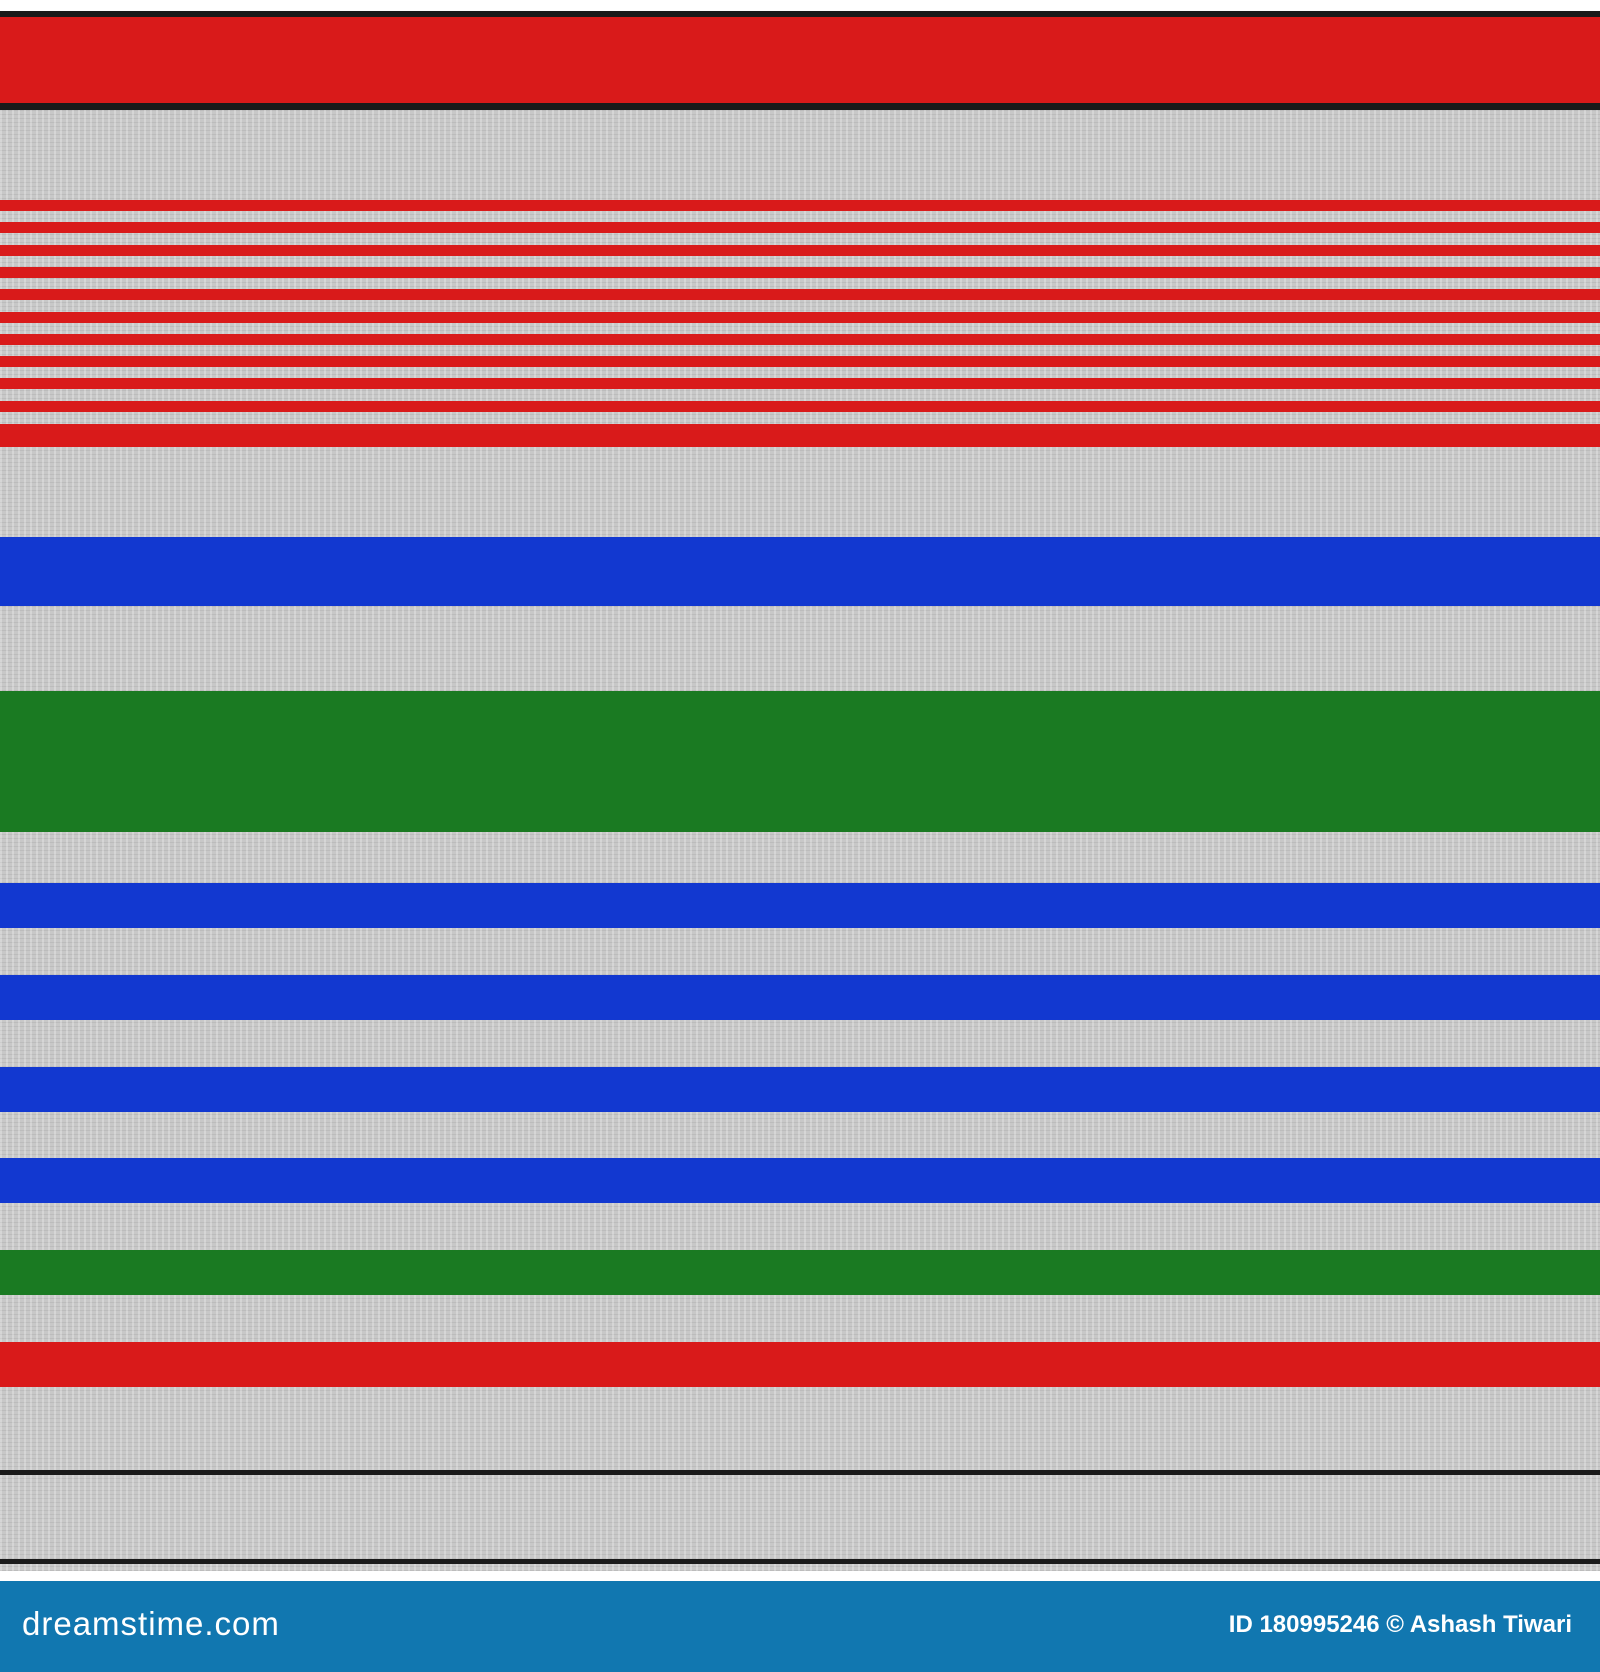  Describe the element at coordinates (151, 1623) in the screenshot. I see `dreamstime-logo: dreamstime.com` at that location.